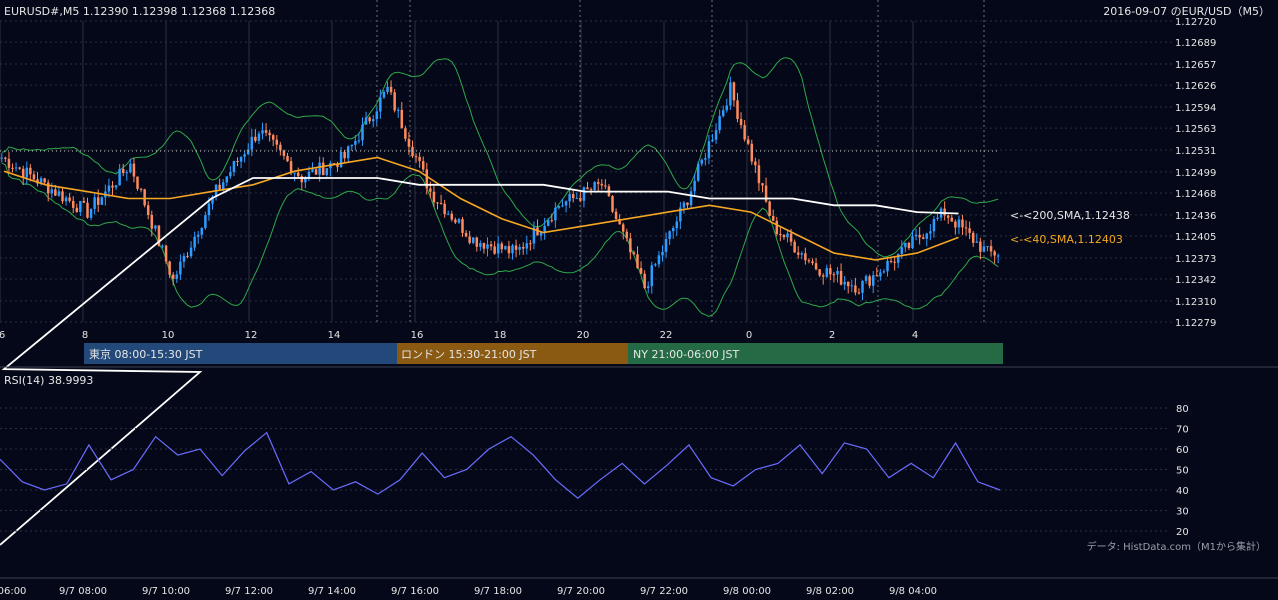 The width and height of the screenshot is (1278, 600). Describe the element at coordinates (48, 380) in the screenshot. I see `rsi-label: RSI(14) 38.9993` at that location.